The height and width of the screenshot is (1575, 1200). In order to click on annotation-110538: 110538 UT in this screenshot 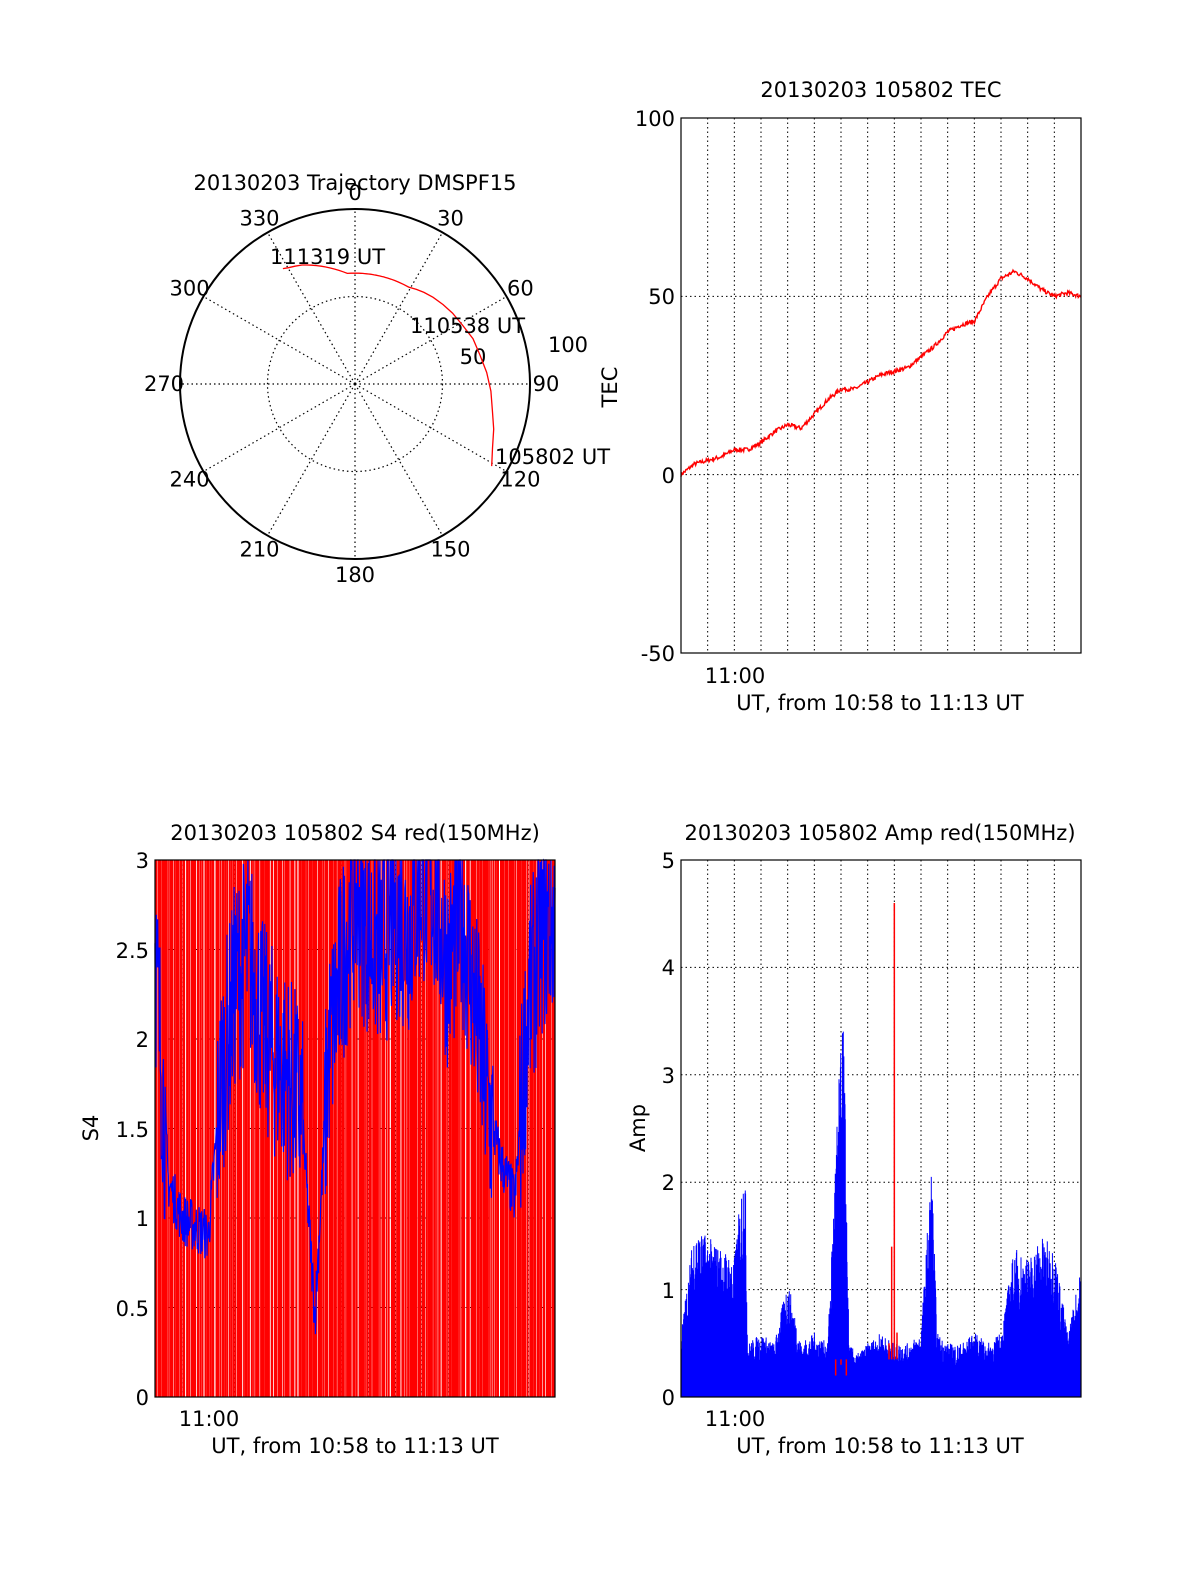, I will do `click(467, 326)`.